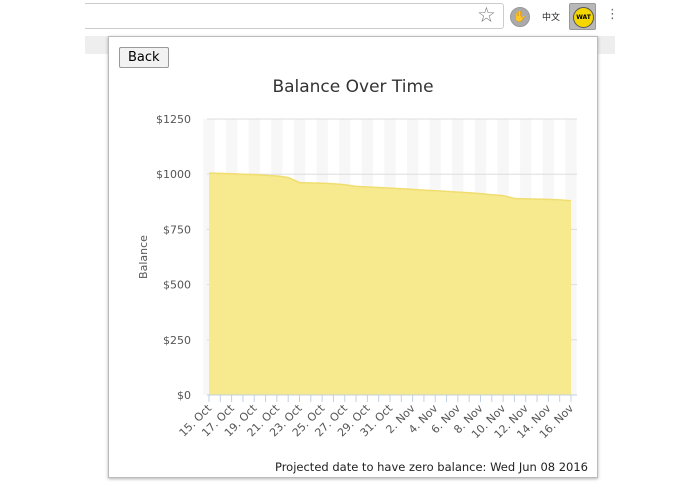 Image resolution: width=695 pixels, height=494 pixels. I want to click on y-tick-label: $250, so click(177, 340).